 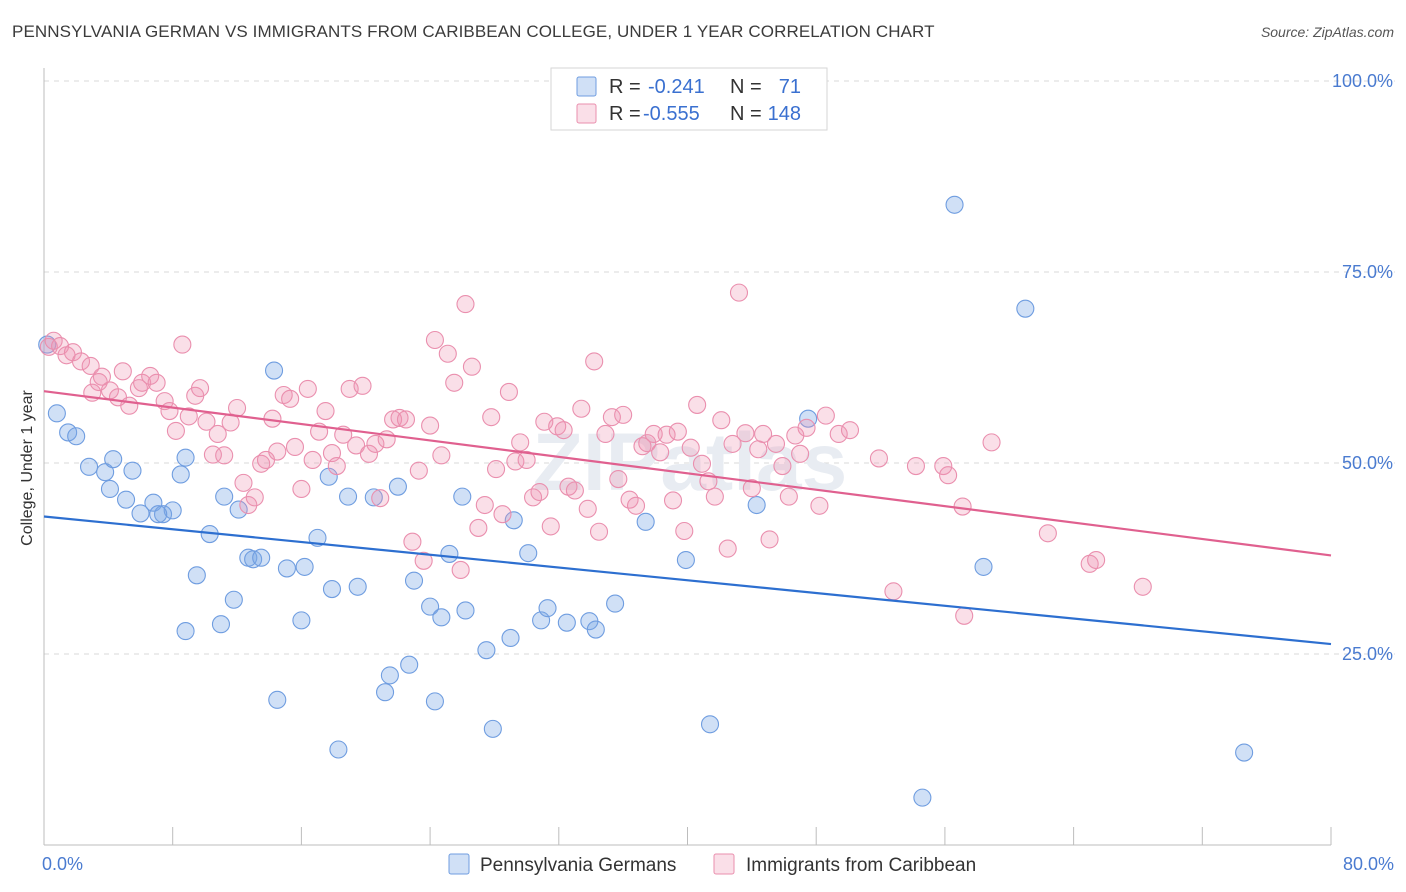 I want to click on legend-r-value: -0.555, so click(x=671, y=114).